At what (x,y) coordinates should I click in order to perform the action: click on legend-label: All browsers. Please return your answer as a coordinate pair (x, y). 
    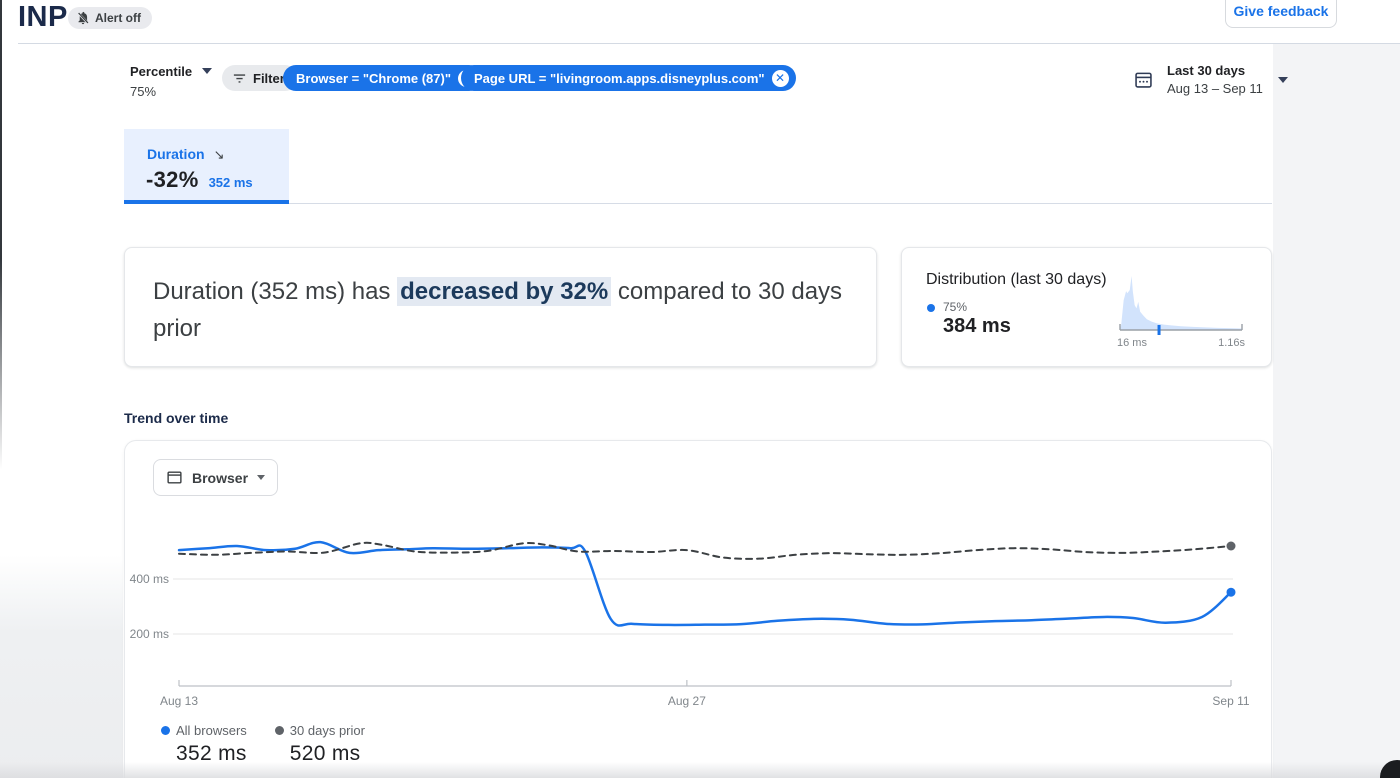
    Looking at the image, I should click on (211, 730).